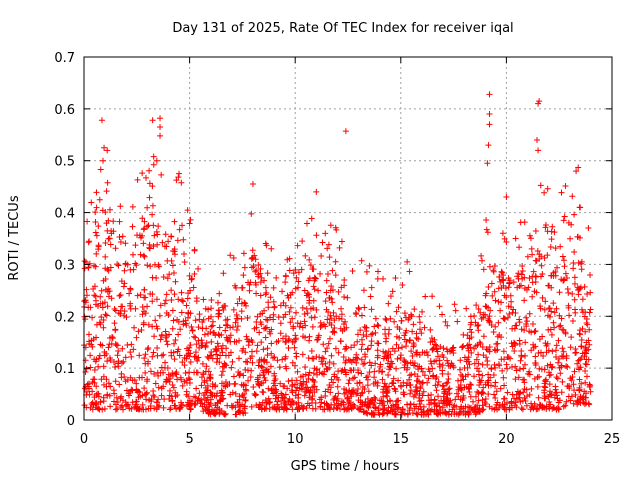  I want to click on y-tick-label: 0, so click(71, 421).